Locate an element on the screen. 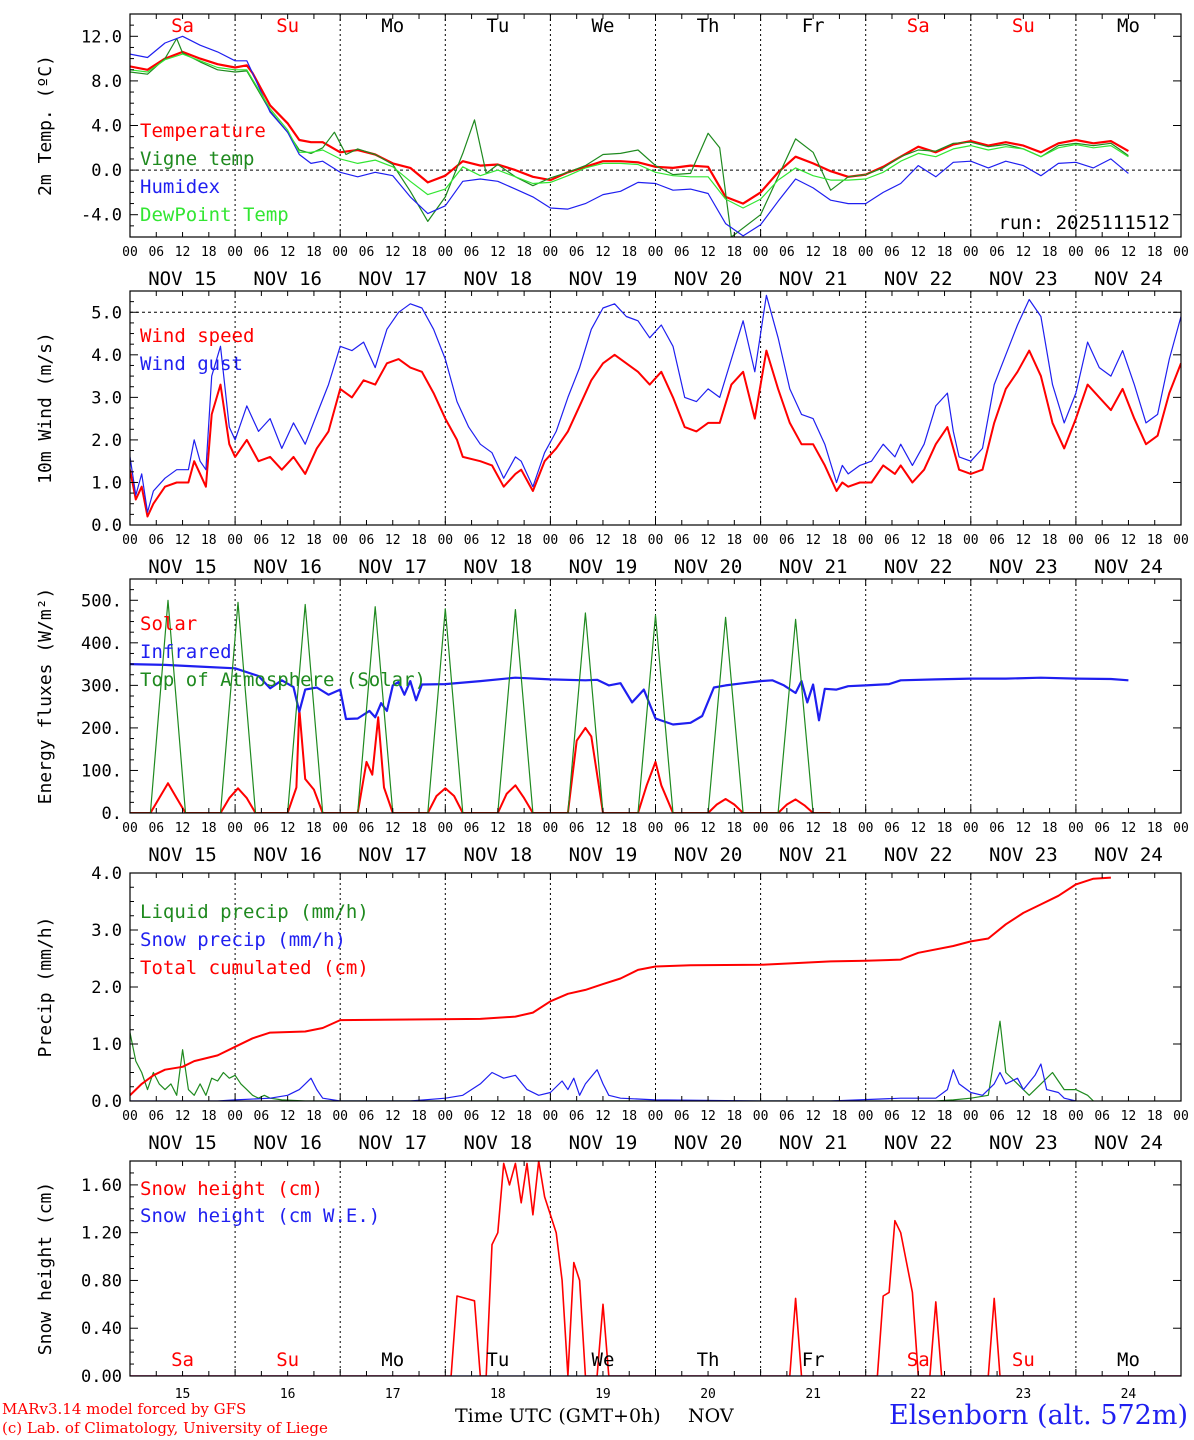 The image size is (1194, 1440). x-date-label: NOV 16 is located at coordinates (287, 1143).